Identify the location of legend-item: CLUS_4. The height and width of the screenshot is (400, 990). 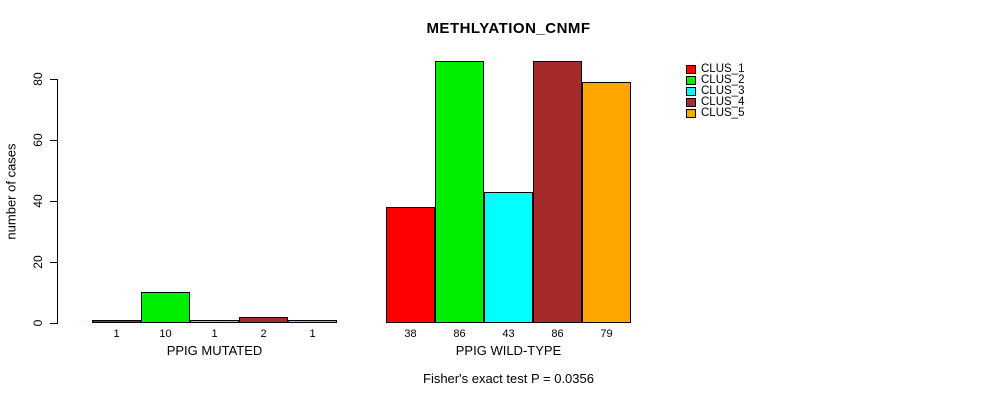
(715, 102).